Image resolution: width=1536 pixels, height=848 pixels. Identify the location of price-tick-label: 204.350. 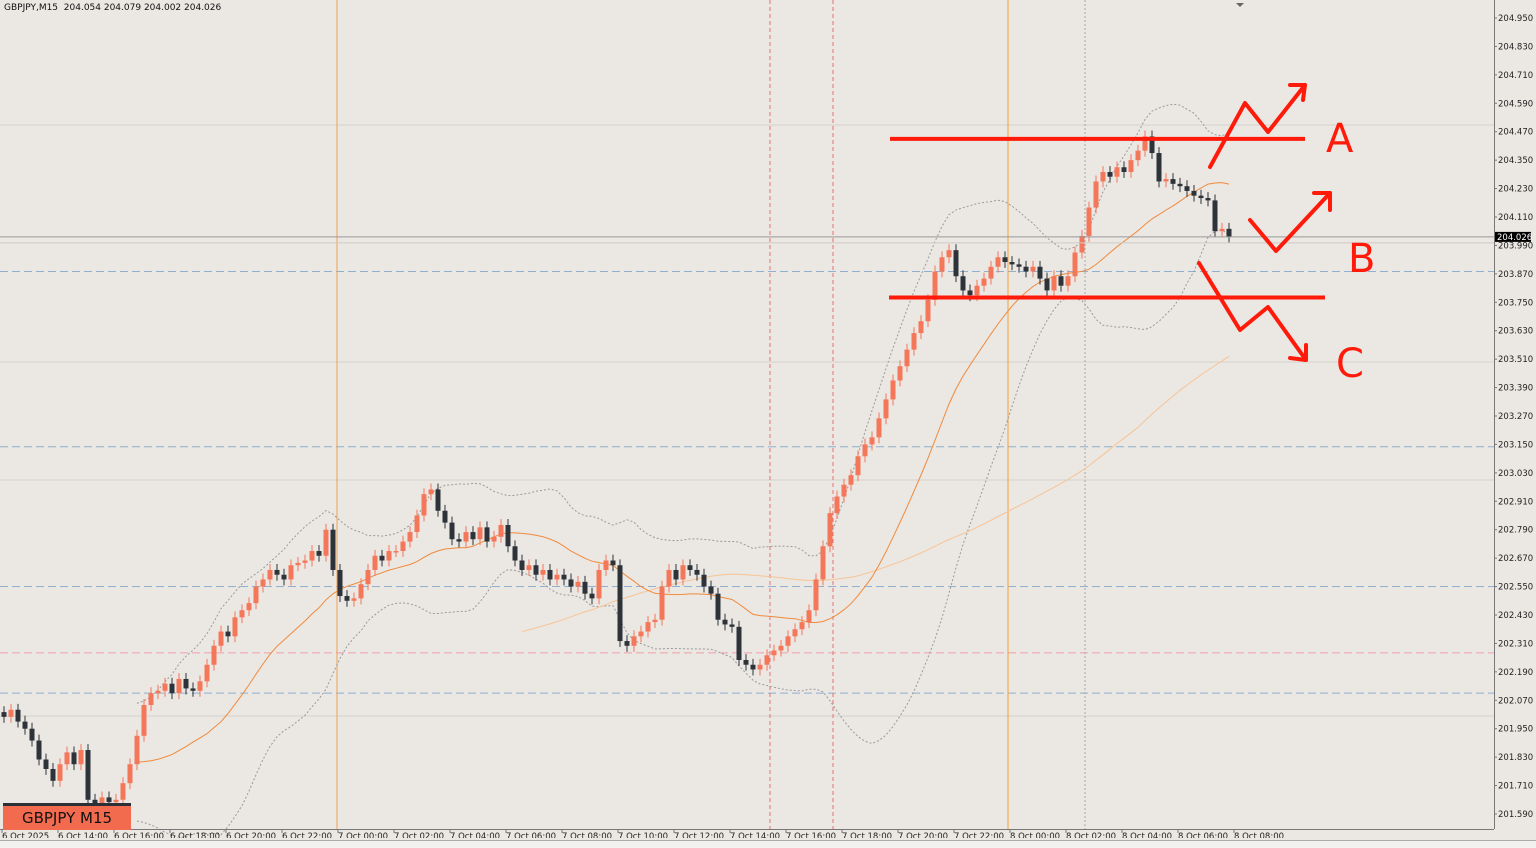
(1515, 161).